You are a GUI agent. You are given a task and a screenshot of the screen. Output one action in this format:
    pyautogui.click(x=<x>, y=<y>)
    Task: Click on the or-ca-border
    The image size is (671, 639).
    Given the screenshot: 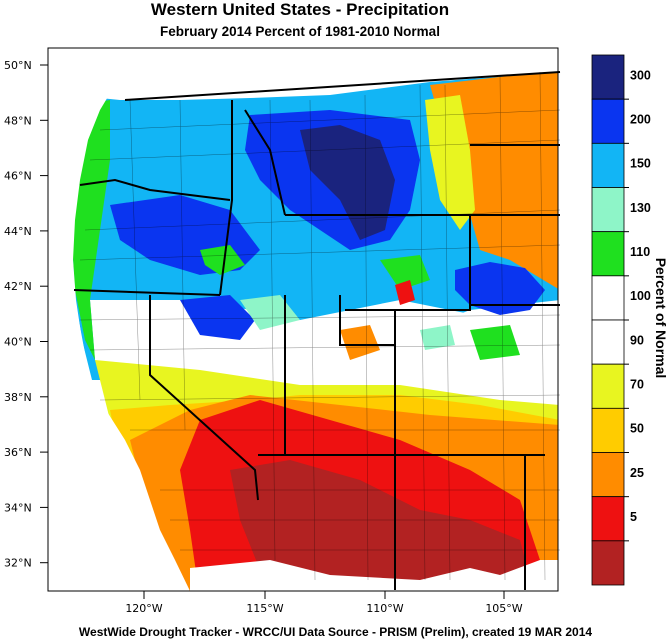 What is the action you would take?
    pyautogui.click(x=147, y=292)
    